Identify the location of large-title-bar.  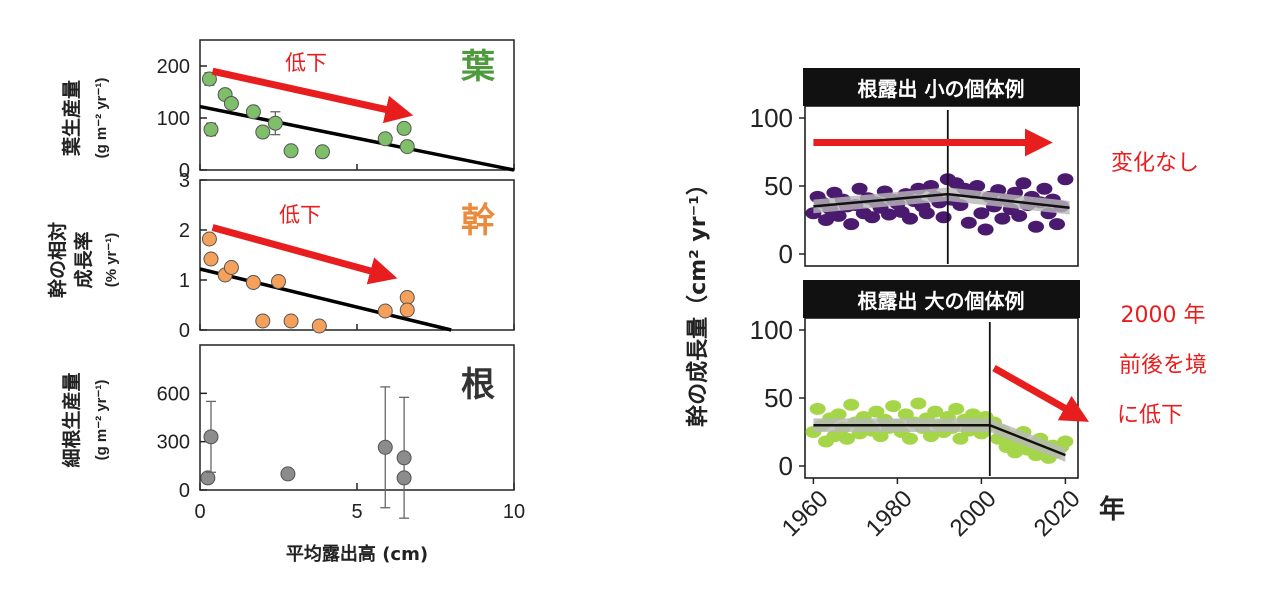
(941, 299).